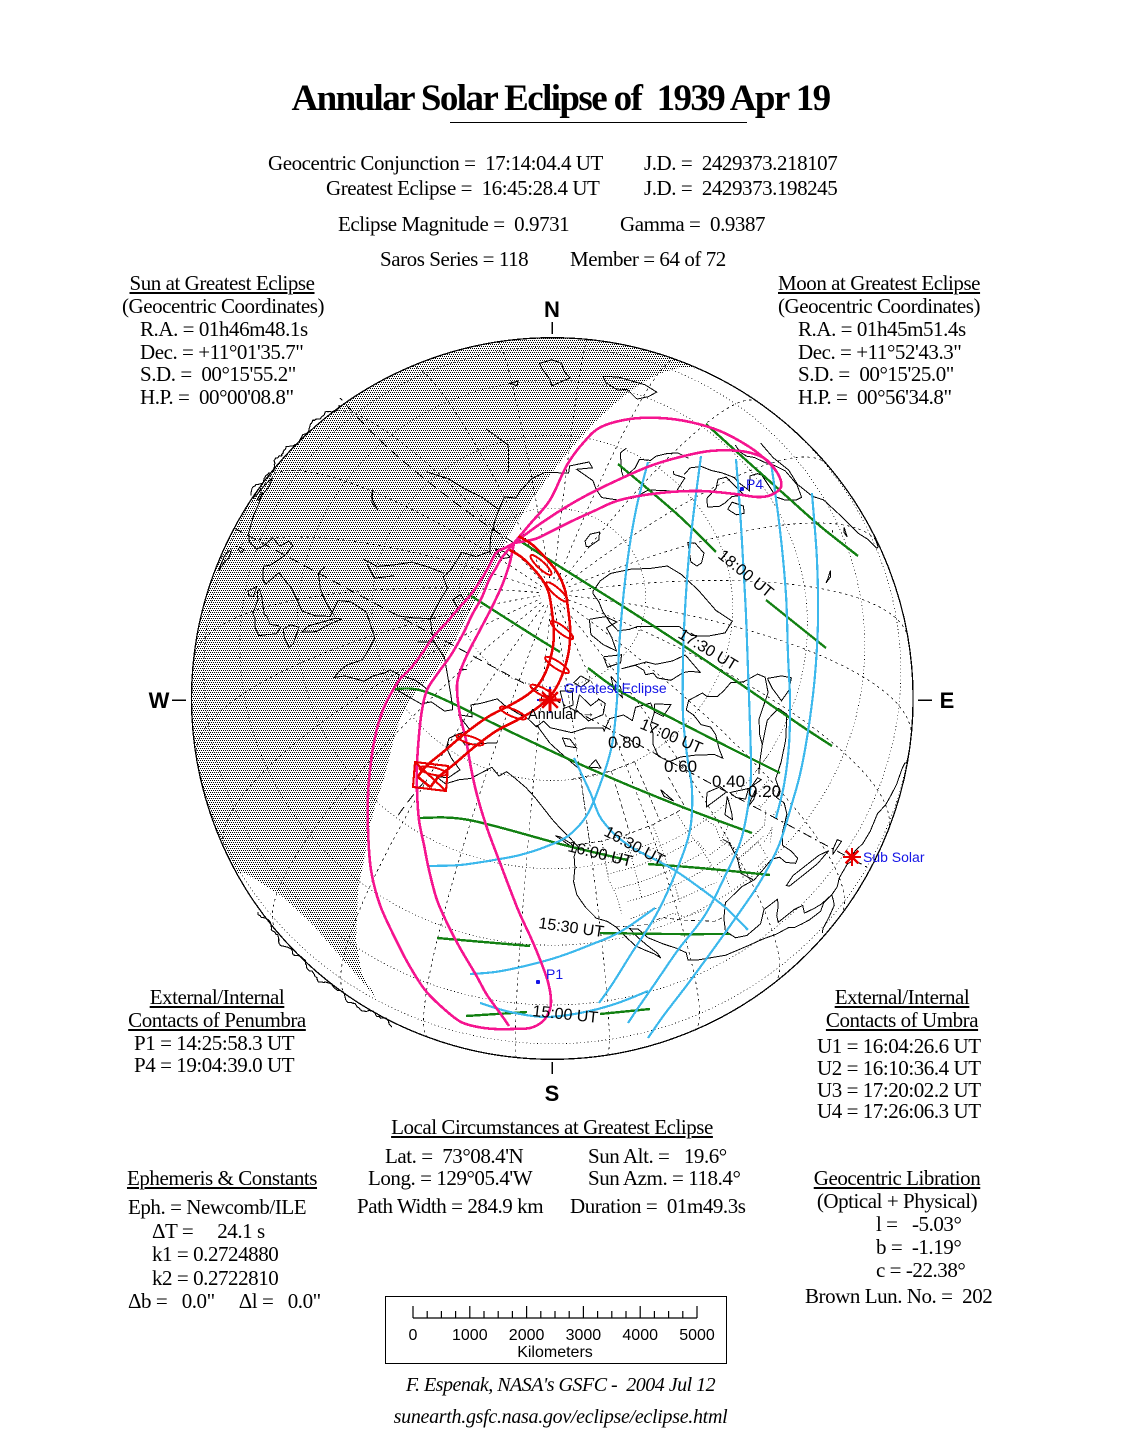  Describe the element at coordinates (552, 1093) in the screenshot. I see `svg-text: S` at that location.